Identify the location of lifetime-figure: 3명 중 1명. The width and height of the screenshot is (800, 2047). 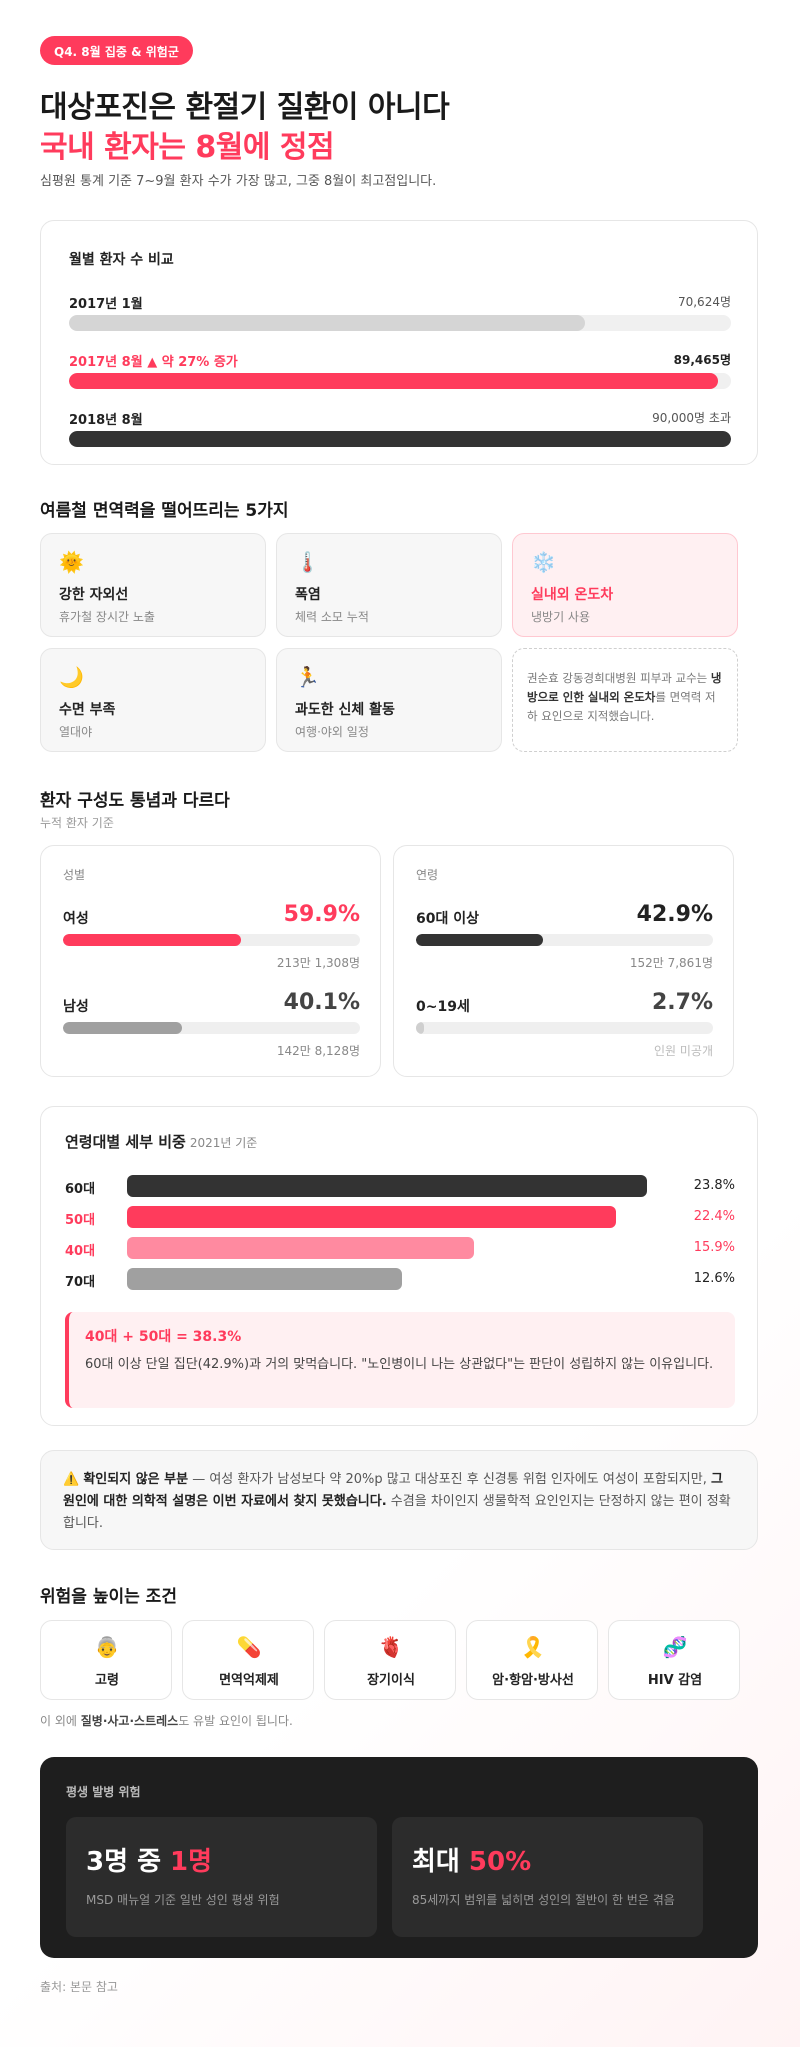
(149, 1859).